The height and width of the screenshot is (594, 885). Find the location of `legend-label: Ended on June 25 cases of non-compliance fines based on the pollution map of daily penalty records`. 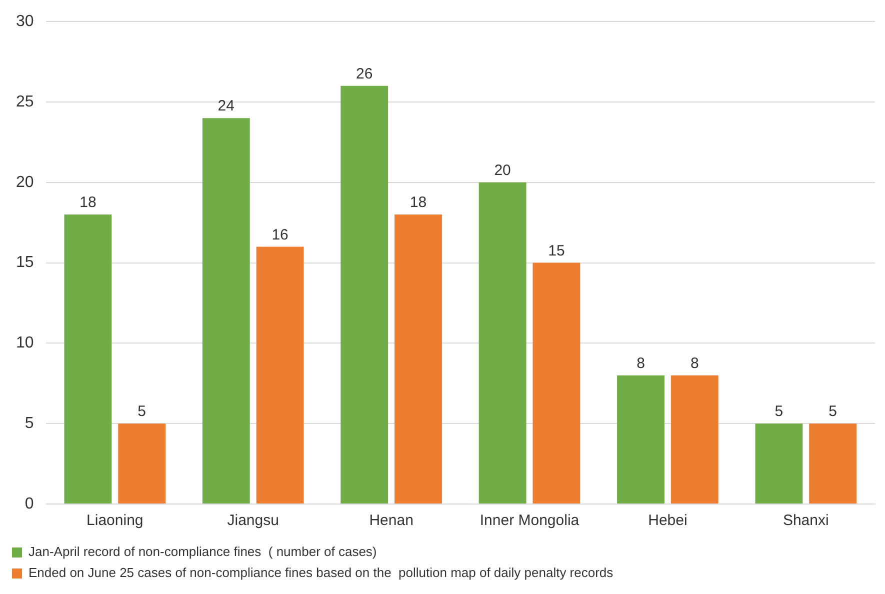

legend-label: Ended on June 25 cases of non-compliance fines based on the pollution map of daily penalty records is located at coordinates (321, 572).